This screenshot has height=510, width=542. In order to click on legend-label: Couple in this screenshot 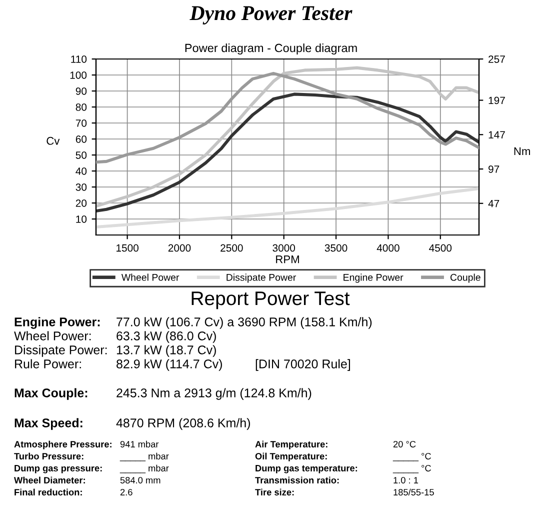, I will do `click(465, 278)`.